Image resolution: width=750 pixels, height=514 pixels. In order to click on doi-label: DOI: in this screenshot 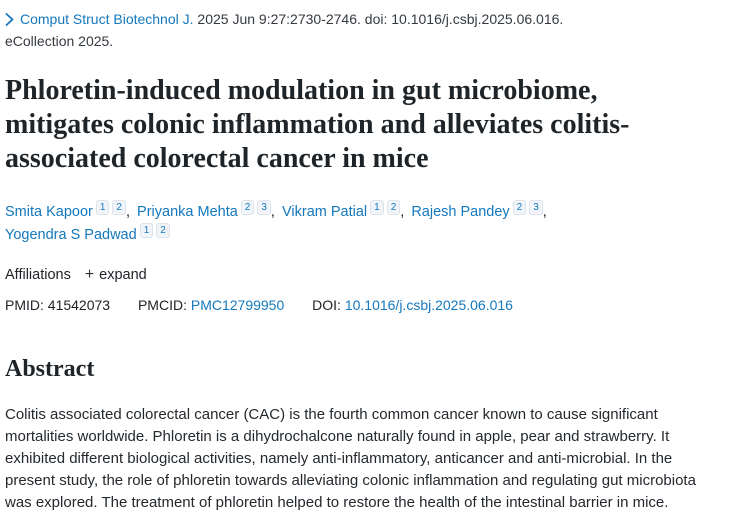, I will do `click(326, 305)`.